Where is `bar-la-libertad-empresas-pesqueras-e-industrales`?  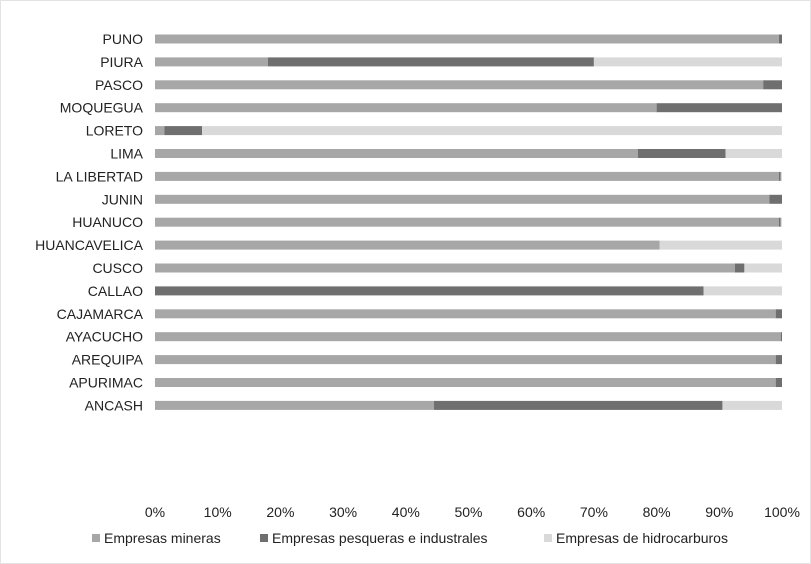
bar-la-libertad-empresas-pesqueras-e-industrales is located at coordinates (779, 176).